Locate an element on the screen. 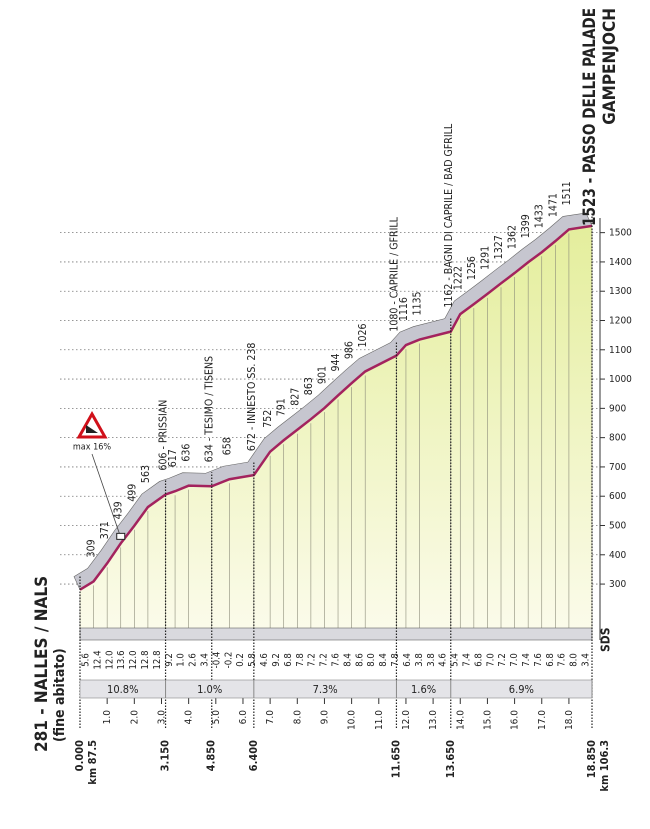  gradient-label: 13.6 is located at coordinates (121, 659).